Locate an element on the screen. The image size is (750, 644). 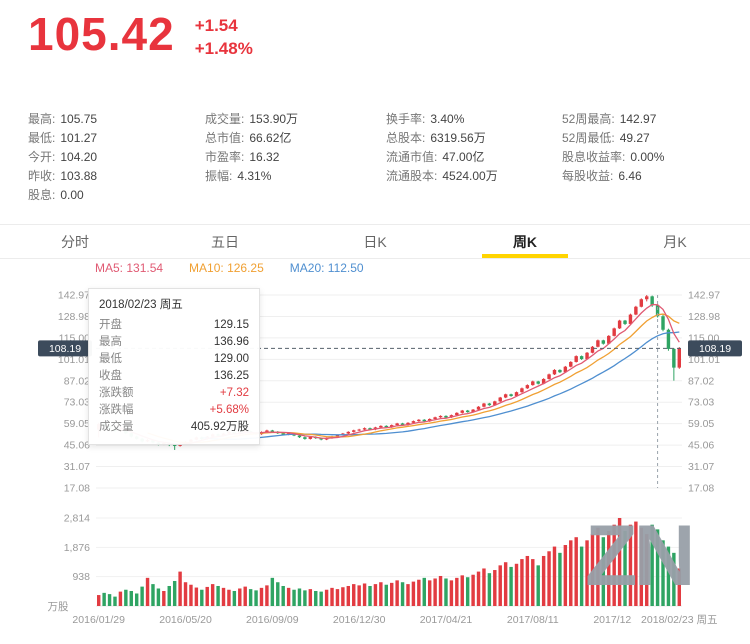
stat-item: 52周最低: 49.27 is located at coordinates (613, 138).